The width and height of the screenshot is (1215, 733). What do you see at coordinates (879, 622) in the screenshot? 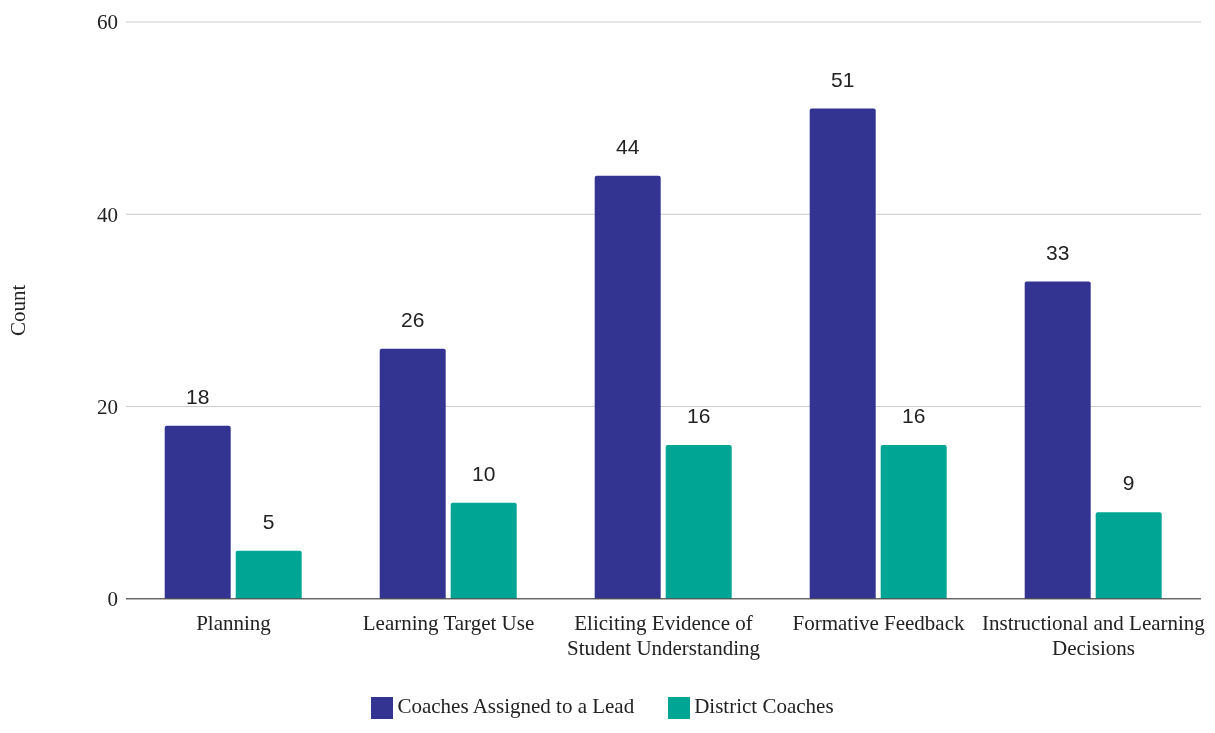
I see `x-tick-label: Formative Feedback` at bounding box center [879, 622].